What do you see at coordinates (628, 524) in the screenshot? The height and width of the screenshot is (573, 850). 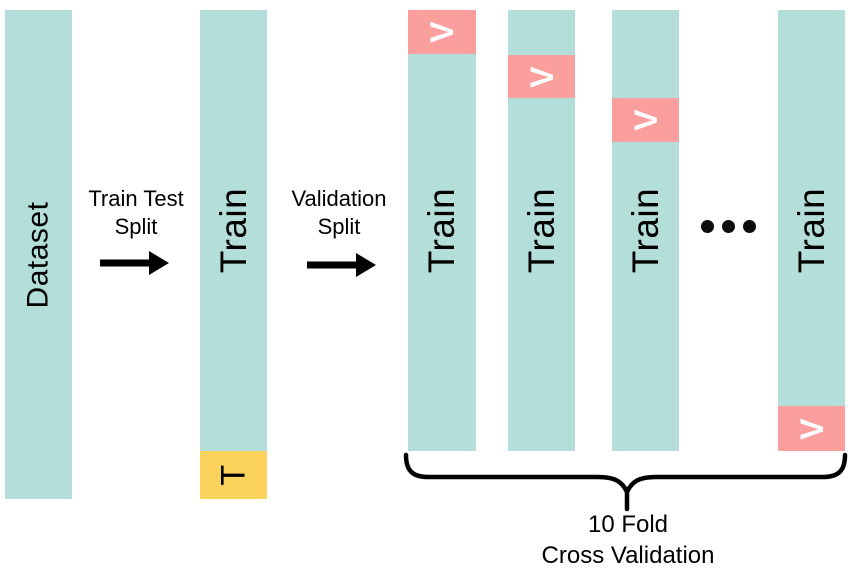 I see `caption-line1: 10 Fold` at bounding box center [628, 524].